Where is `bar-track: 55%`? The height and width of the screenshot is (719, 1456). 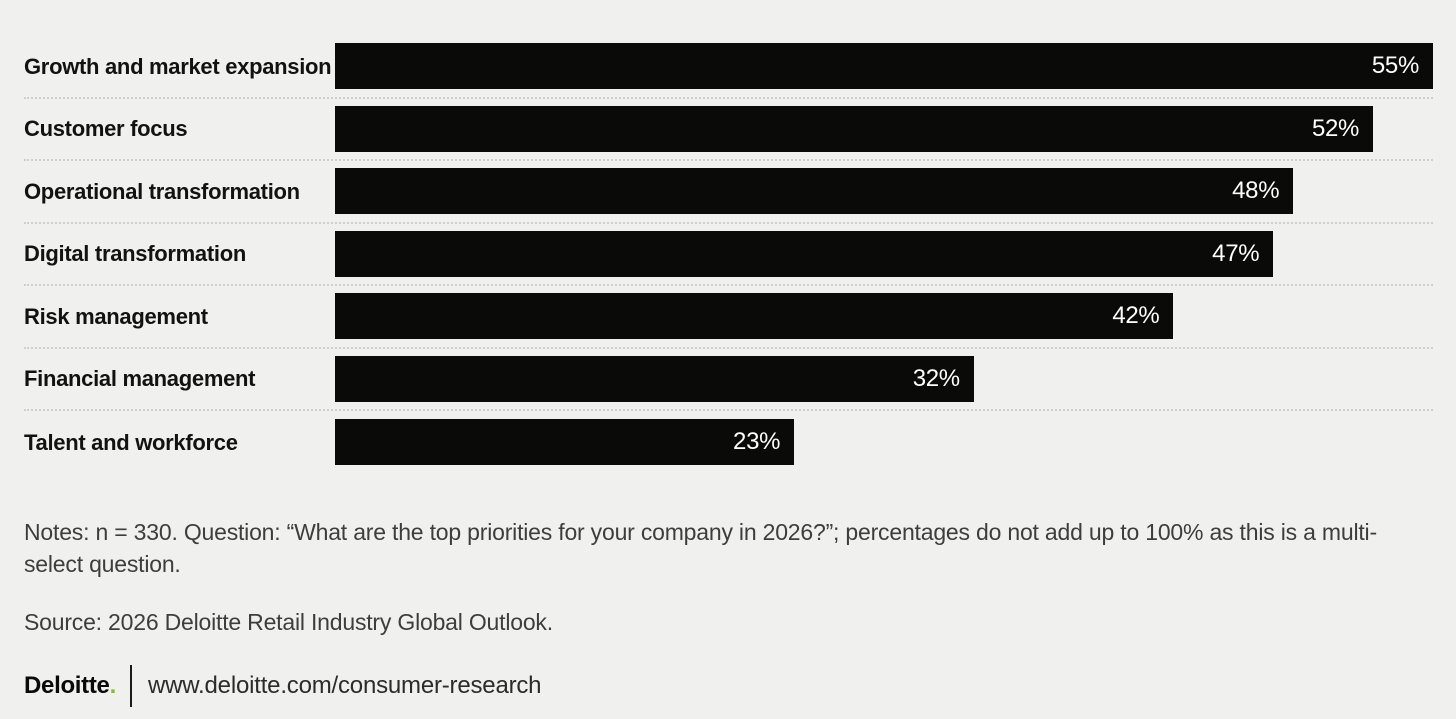 bar-track: 55% is located at coordinates (884, 66).